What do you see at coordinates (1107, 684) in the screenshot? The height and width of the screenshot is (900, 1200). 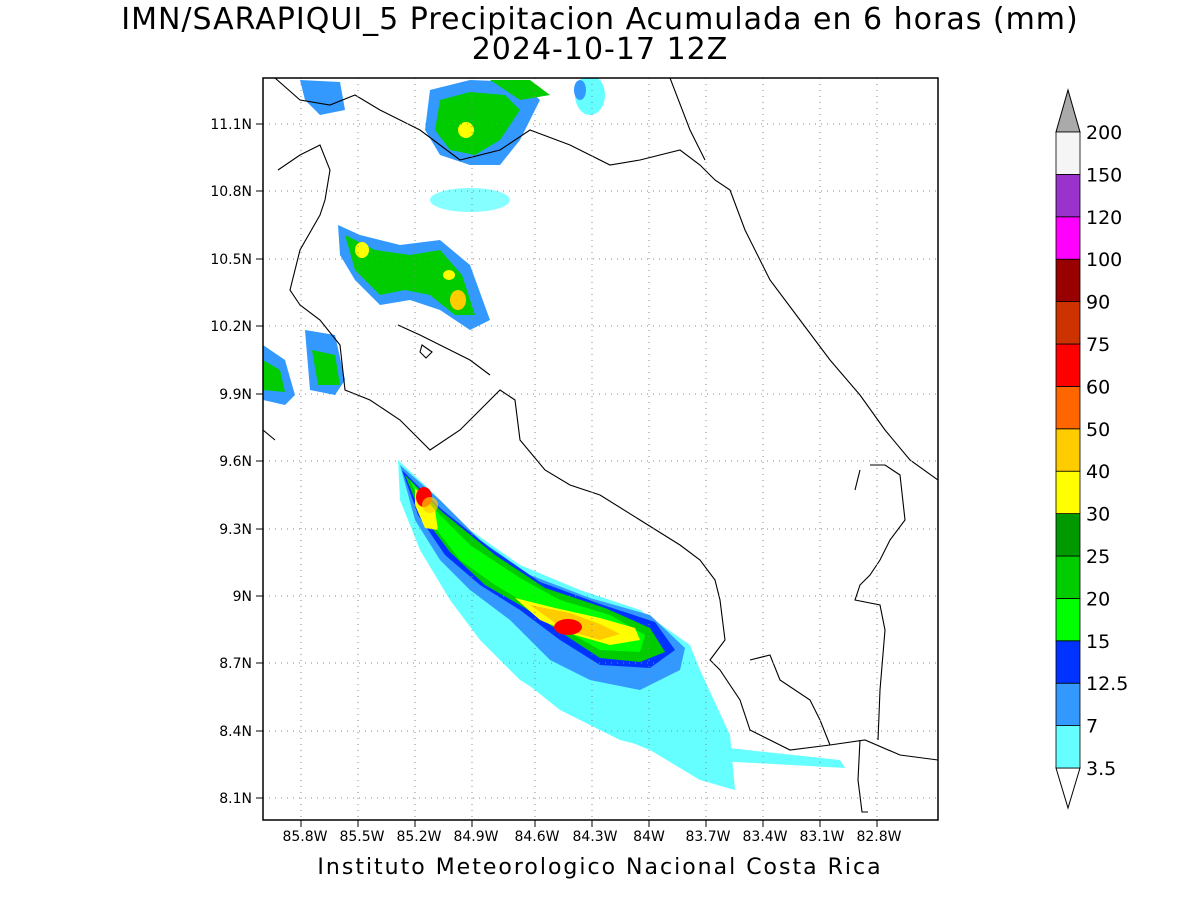 I see `legend-level-label: 12.5` at bounding box center [1107, 684].